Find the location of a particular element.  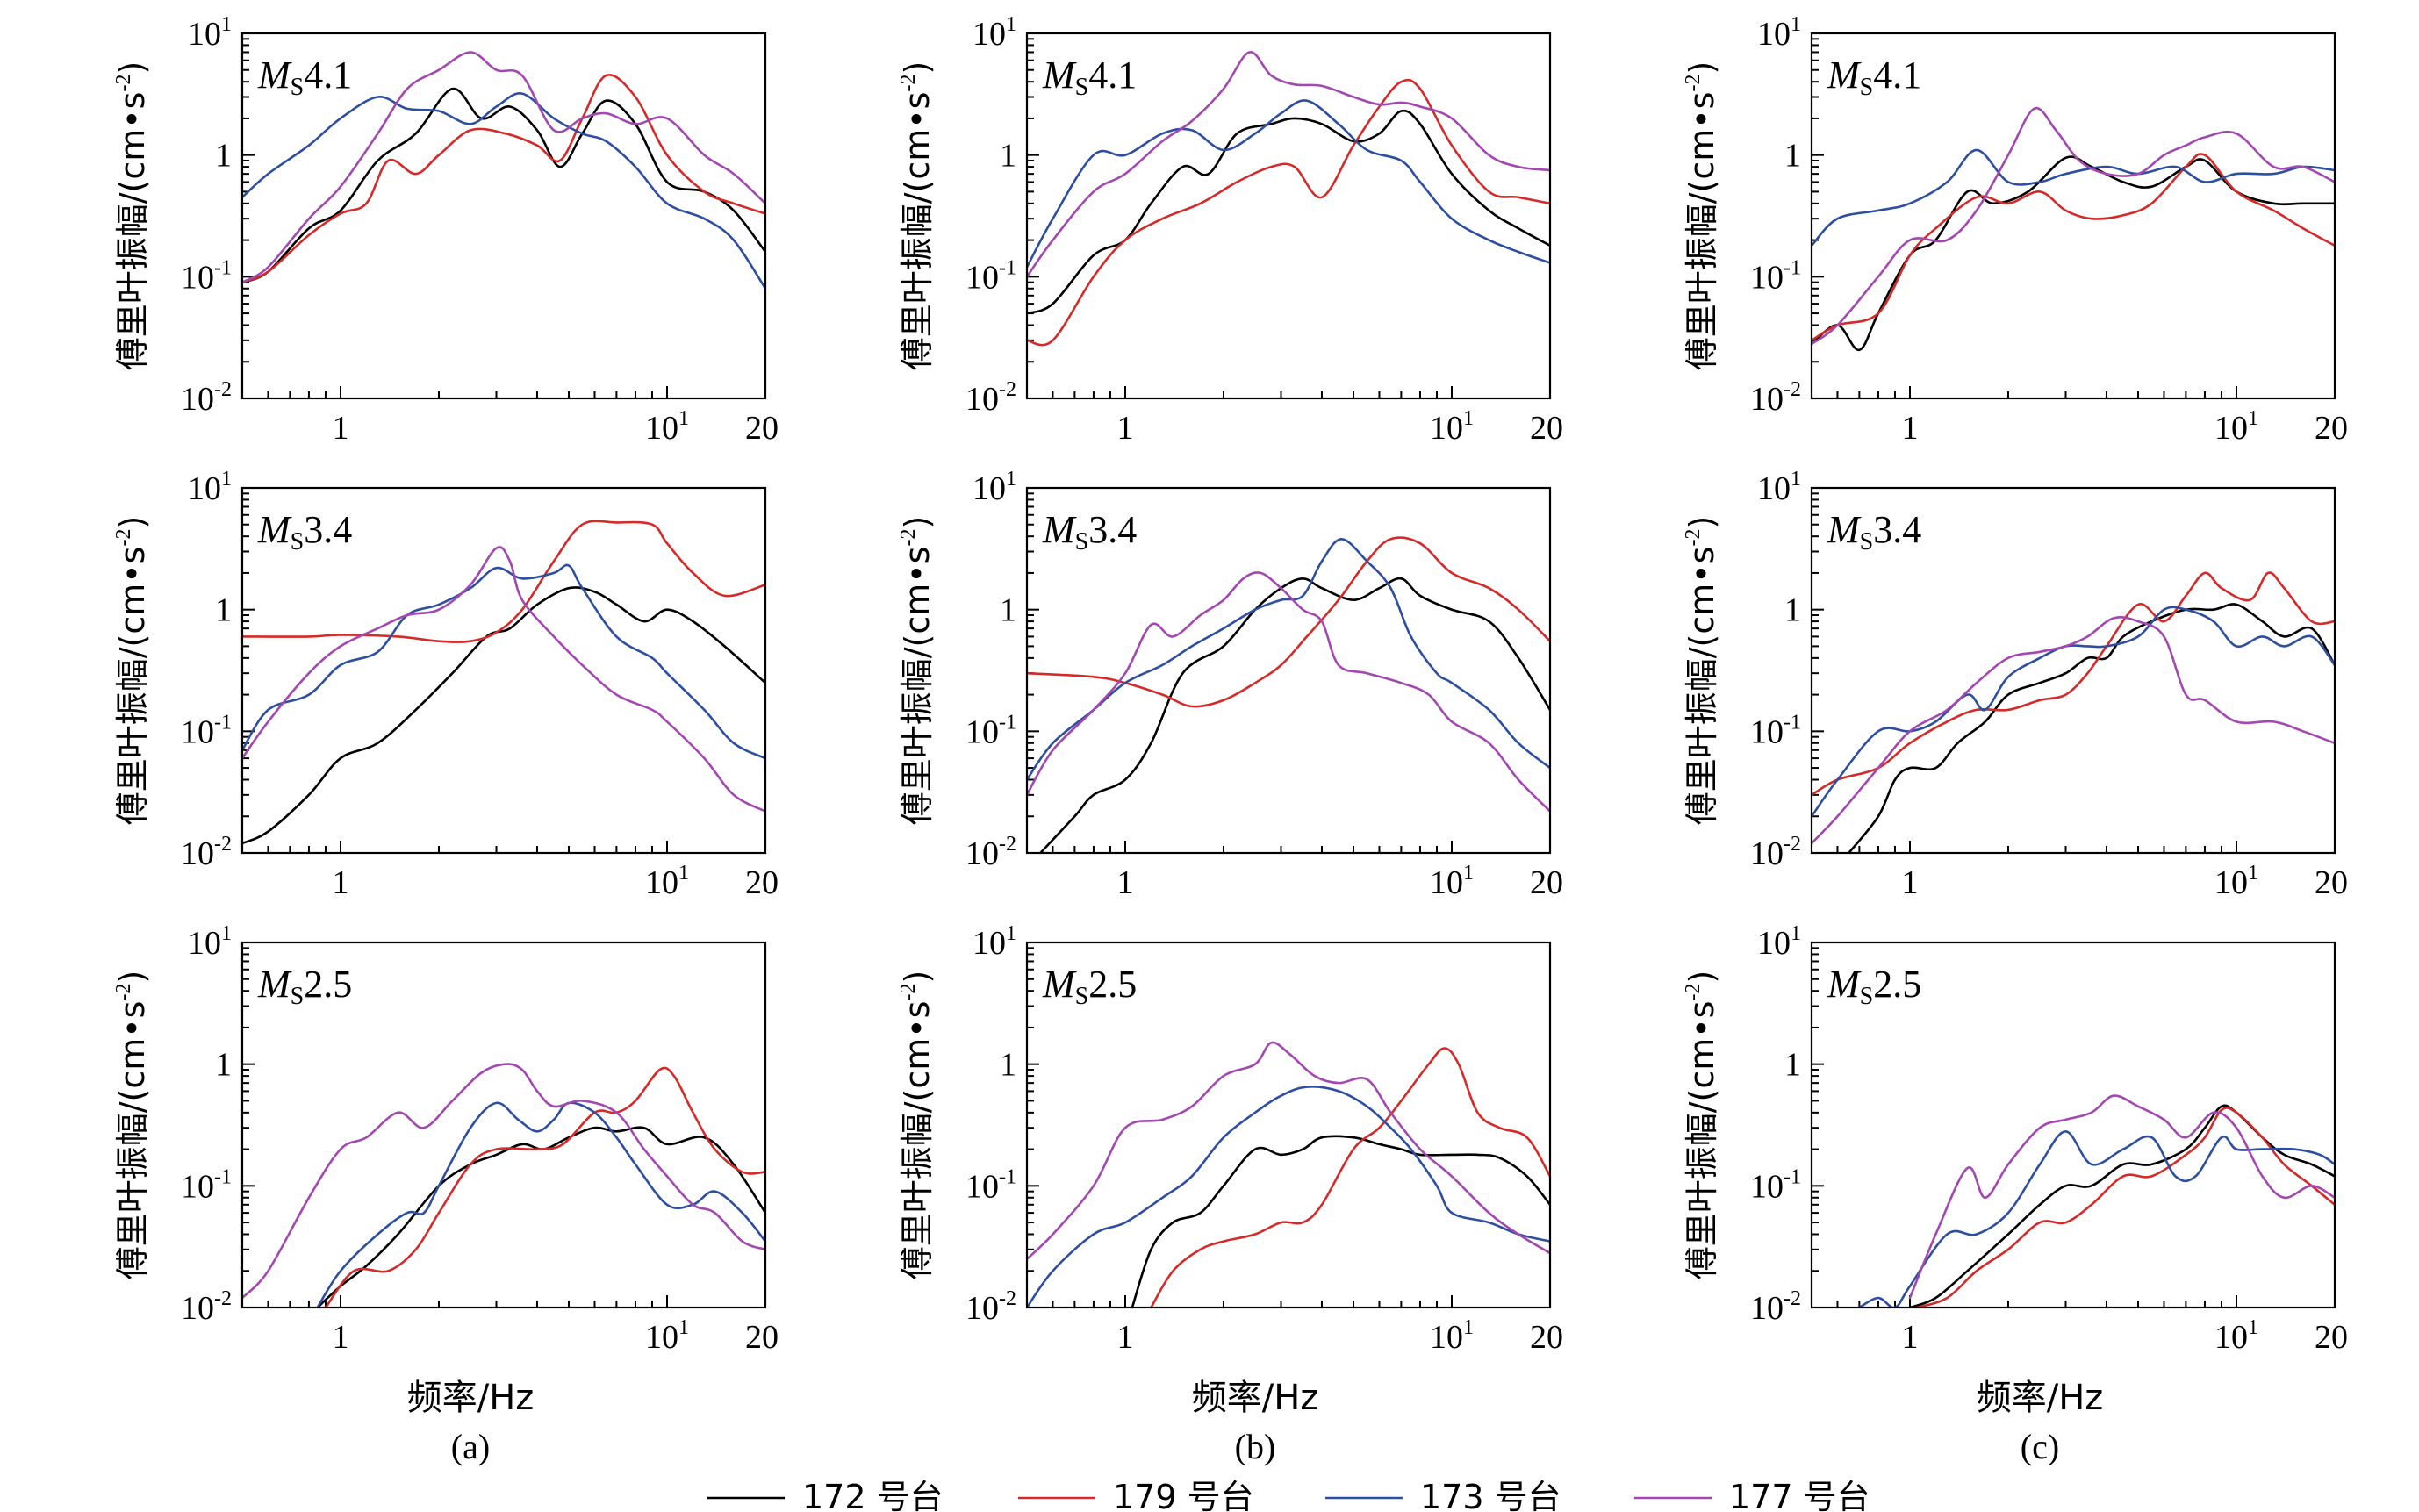

axis-ticks is located at coordinates (1288, 670).